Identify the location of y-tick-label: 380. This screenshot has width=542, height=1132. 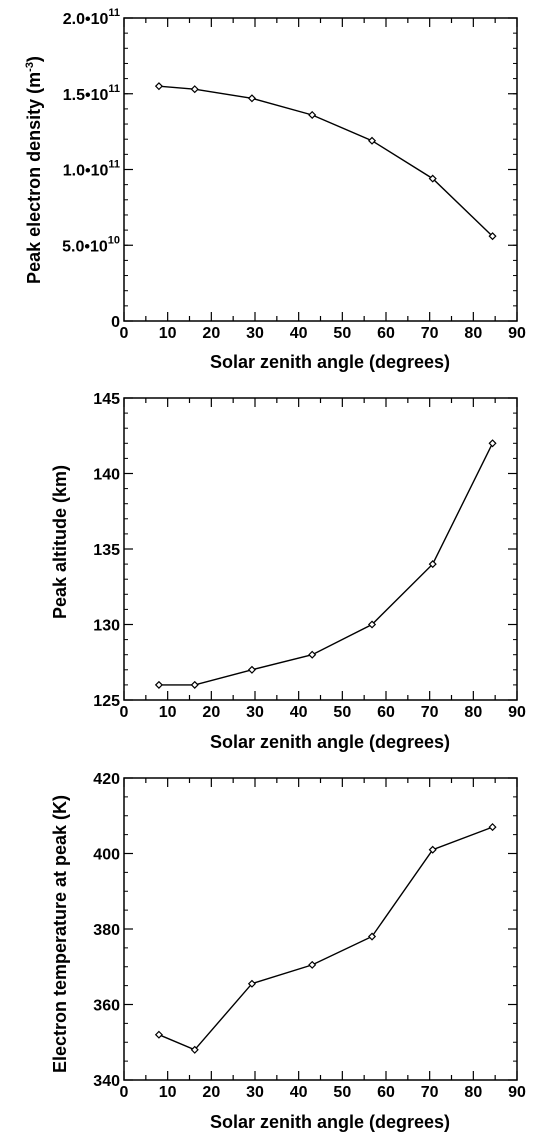
(106, 930).